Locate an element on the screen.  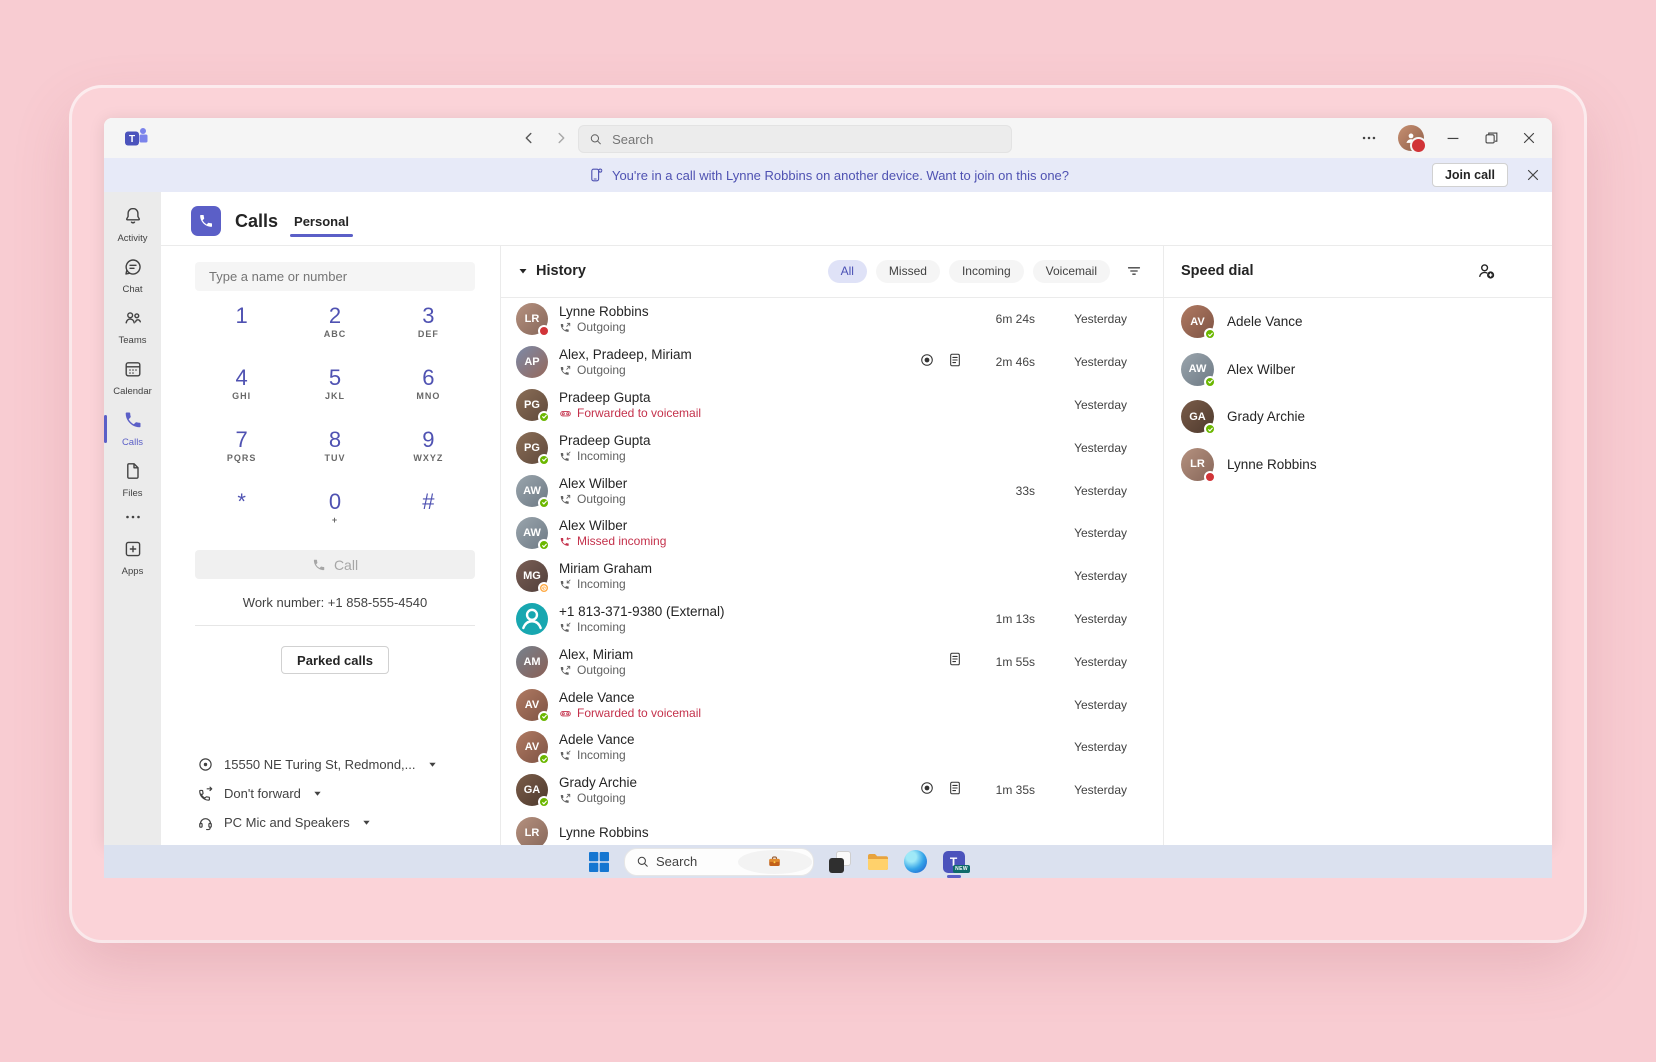
filter-incoming: Incoming is located at coordinates (986, 271).